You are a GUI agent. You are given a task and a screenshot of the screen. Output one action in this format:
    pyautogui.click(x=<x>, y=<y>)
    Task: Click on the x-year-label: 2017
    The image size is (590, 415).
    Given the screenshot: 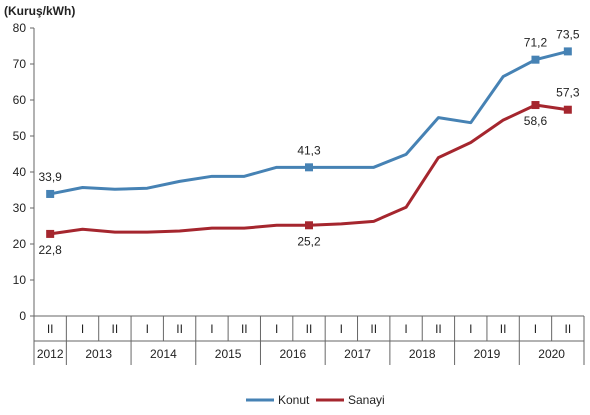 What is the action you would take?
    pyautogui.click(x=357, y=354)
    